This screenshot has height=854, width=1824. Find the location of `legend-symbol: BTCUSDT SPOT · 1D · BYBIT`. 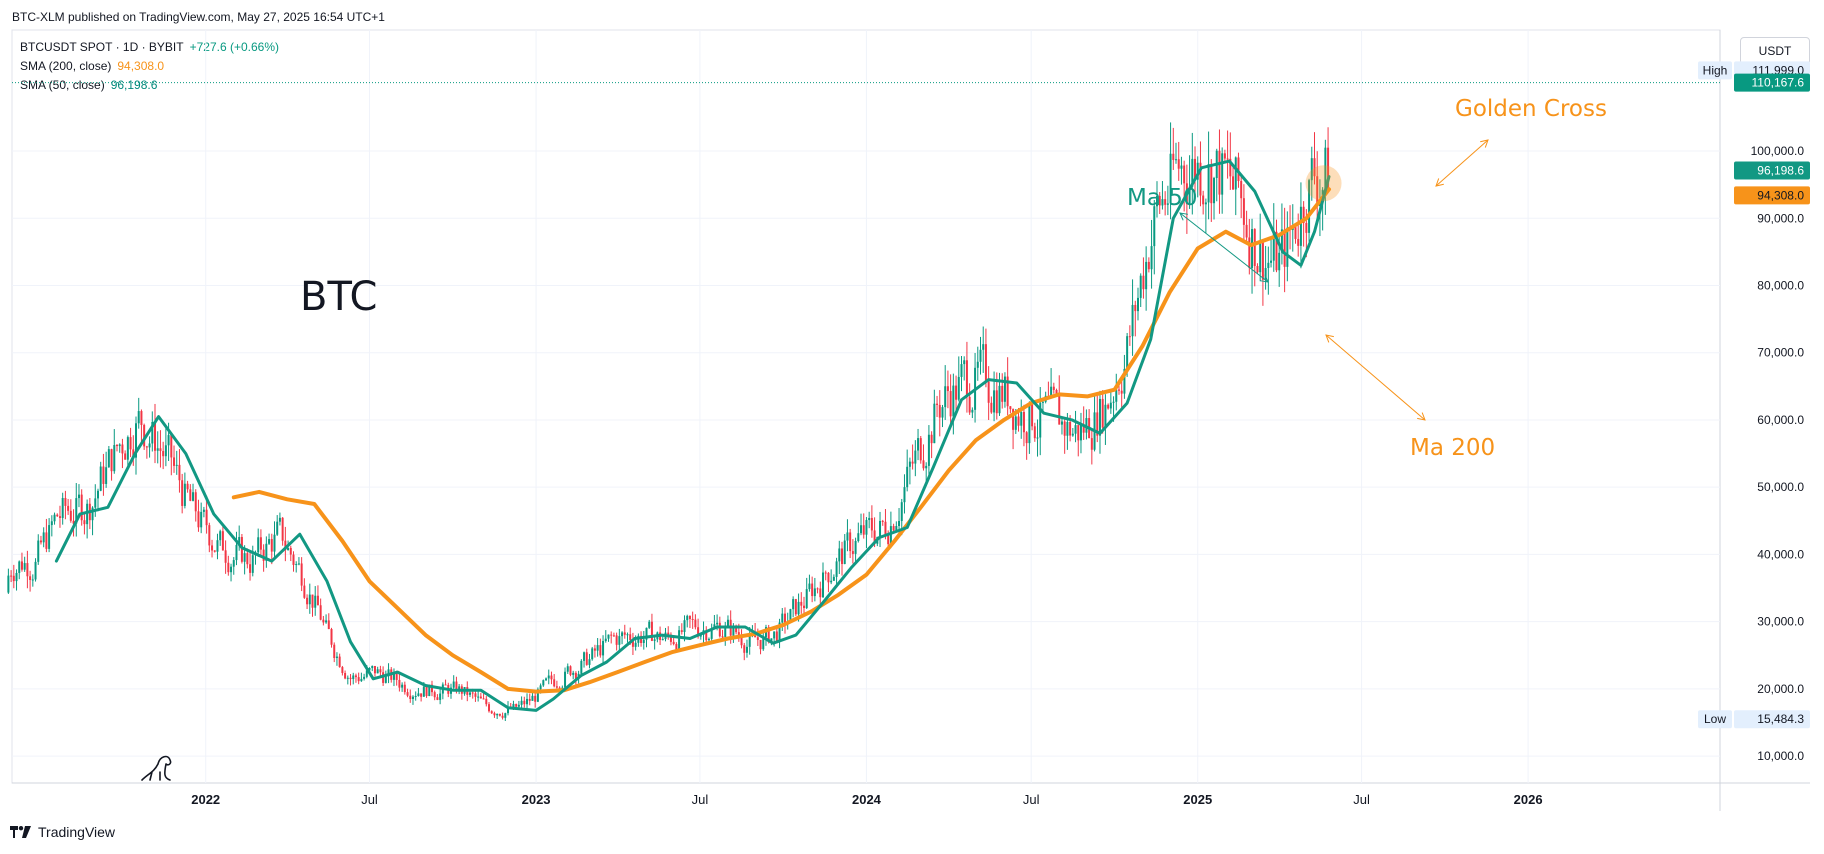

legend-symbol: BTCUSDT SPOT · 1D · BYBIT is located at coordinates (102, 47).